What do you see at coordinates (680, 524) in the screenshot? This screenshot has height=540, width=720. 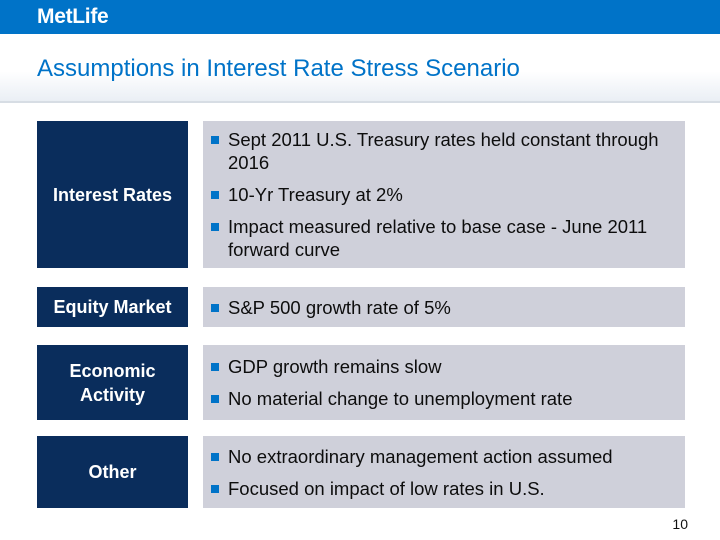 I see `page-number: 10` at bounding box center [680, 524].